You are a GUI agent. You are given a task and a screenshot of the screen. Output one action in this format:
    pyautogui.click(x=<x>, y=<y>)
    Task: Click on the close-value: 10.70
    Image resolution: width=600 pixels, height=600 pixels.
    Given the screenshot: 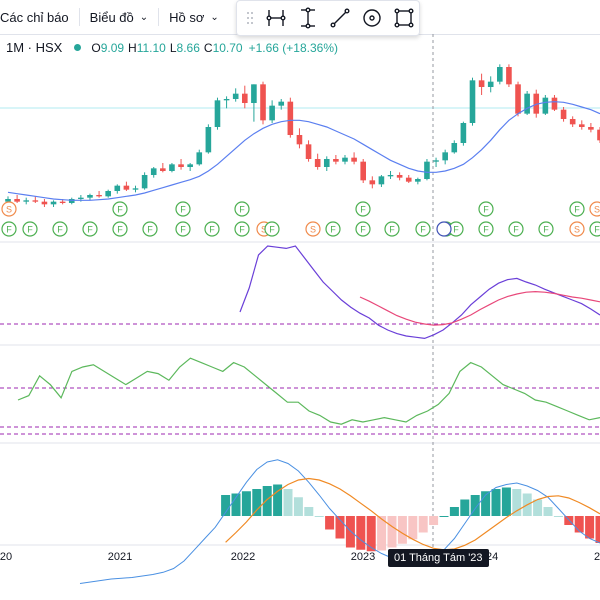 What is the action you would take?
    pyautogui.click(x=227, y=47)
    